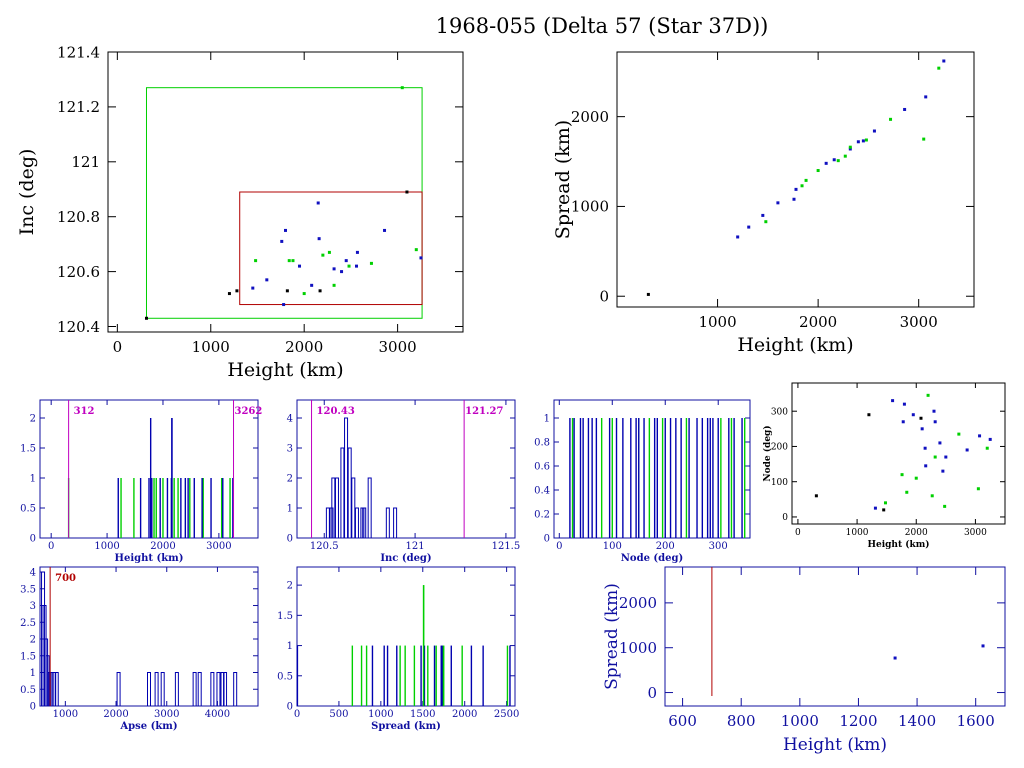 This screenshot has height=768, width=1024. What do you see at coordinates (718, 546) in the screenshot?
I see `x-tick-label: 300` at bounding box center [718, 546].